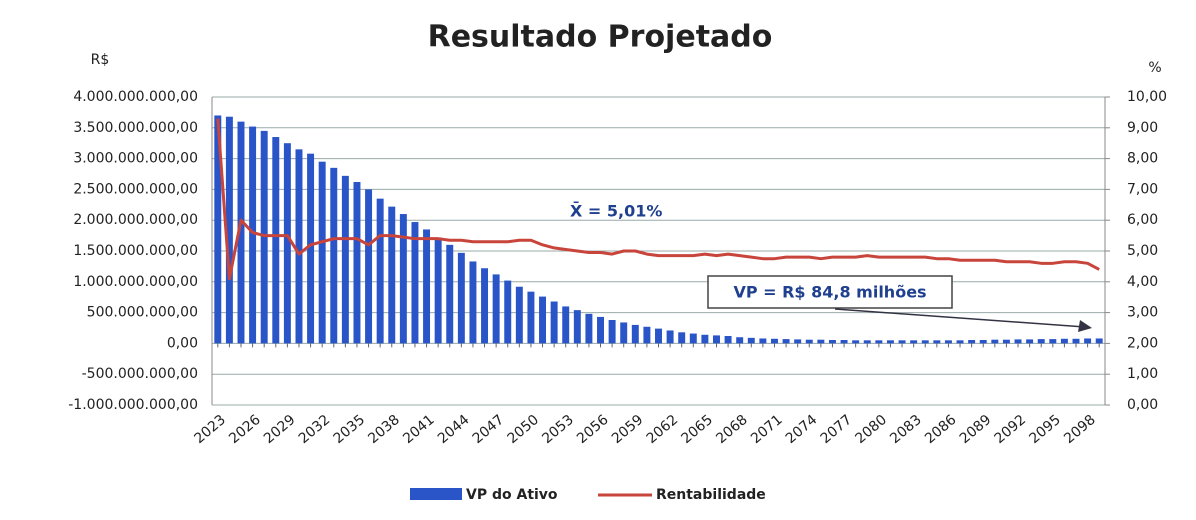 This screenshot has height=520, width=1196. What do you see at coordinates (1154, 68) in the screenshot?
I see `y2-axis-label: %` at bounding box center [1154, 68].